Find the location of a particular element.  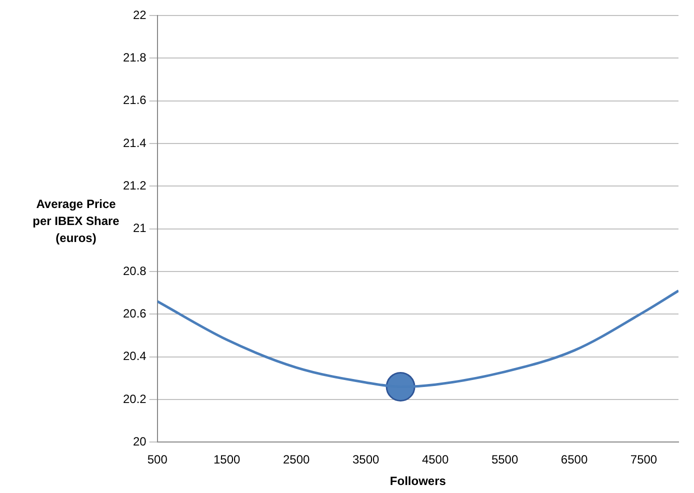

x-tick-label: 2500 is located at coordinates (296, 459).